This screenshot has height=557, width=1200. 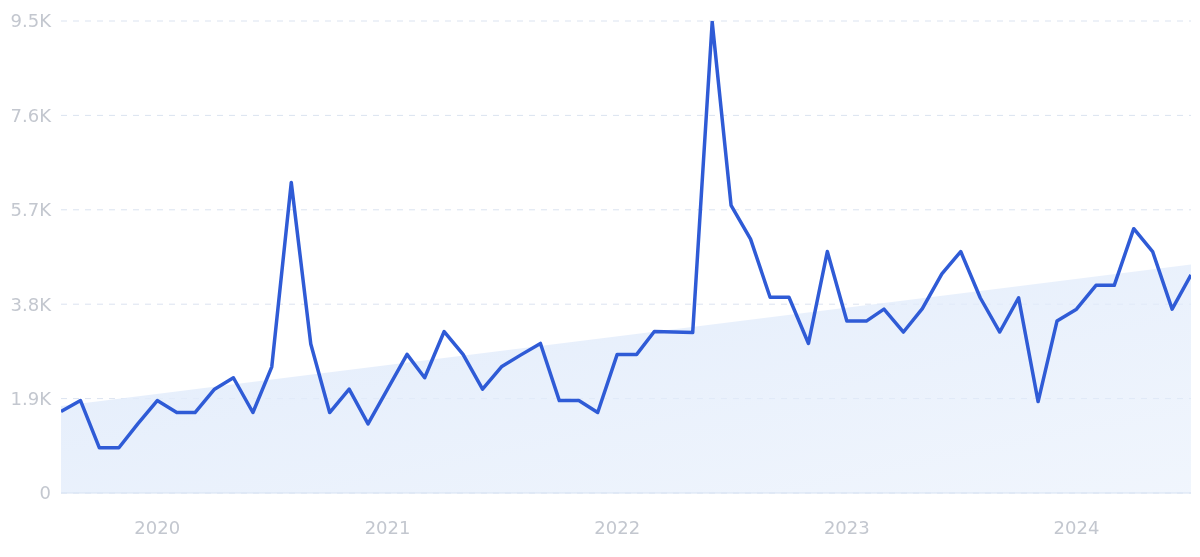 I want to click on x-tick-label: 2024, so click(x=1076, y=527).